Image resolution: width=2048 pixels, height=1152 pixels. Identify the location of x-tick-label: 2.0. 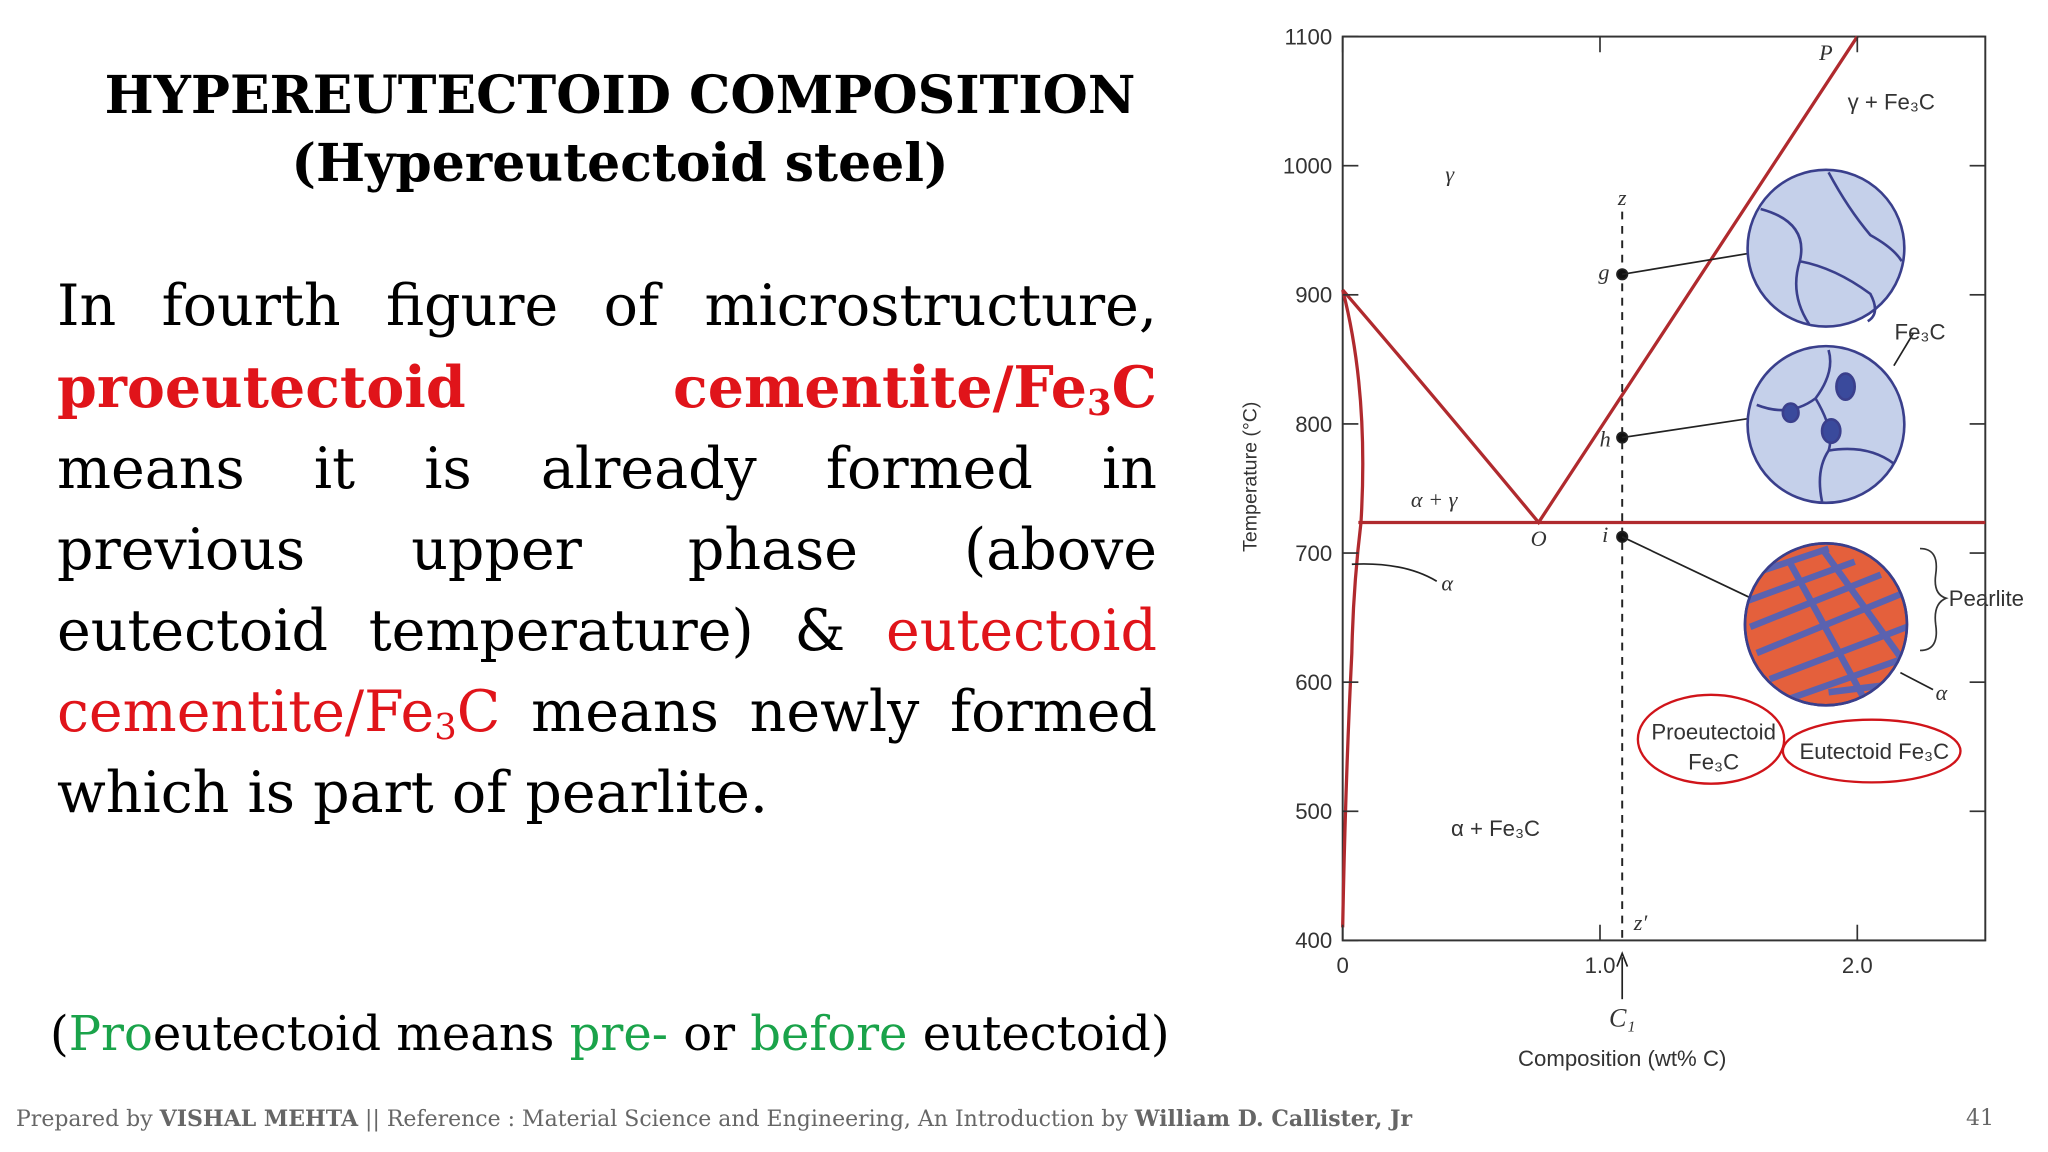
(1857, 965).